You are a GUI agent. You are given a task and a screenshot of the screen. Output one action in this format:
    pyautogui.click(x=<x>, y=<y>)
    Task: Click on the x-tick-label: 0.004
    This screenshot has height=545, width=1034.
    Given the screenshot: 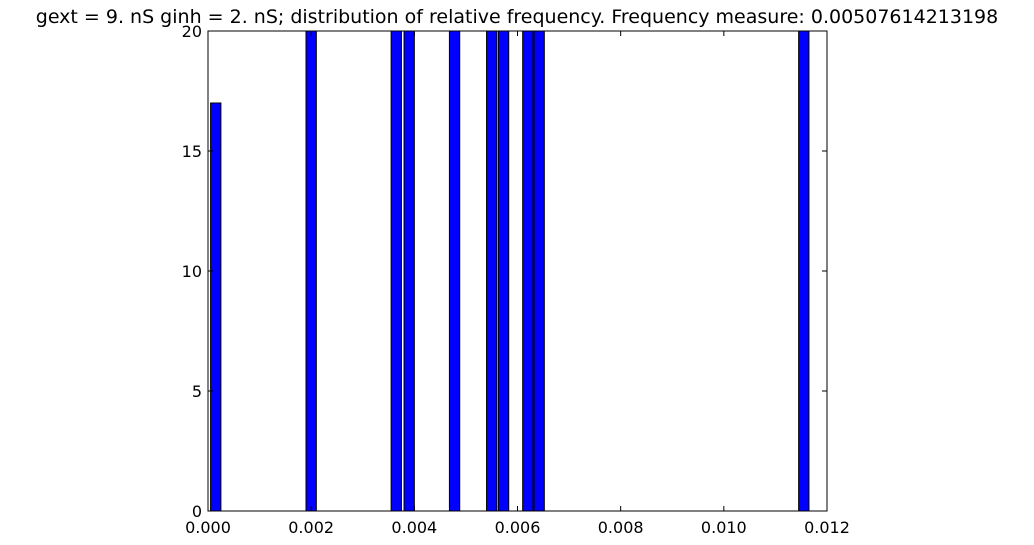 What is the action you would take?
    pyautogui.click(x=414, y=527)
    